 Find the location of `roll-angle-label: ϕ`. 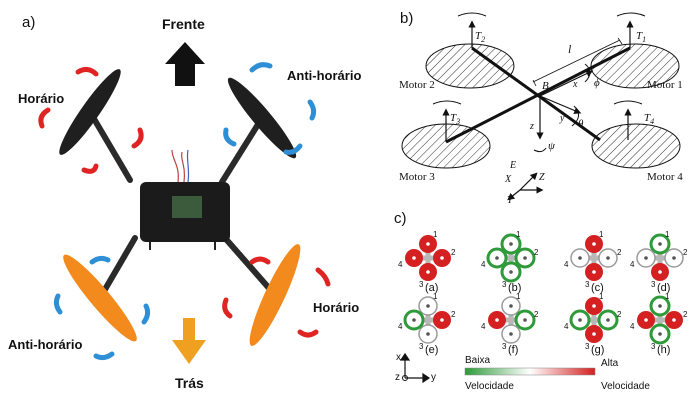

roll-angle-label: ϕ is located at coordinates (597, 83).